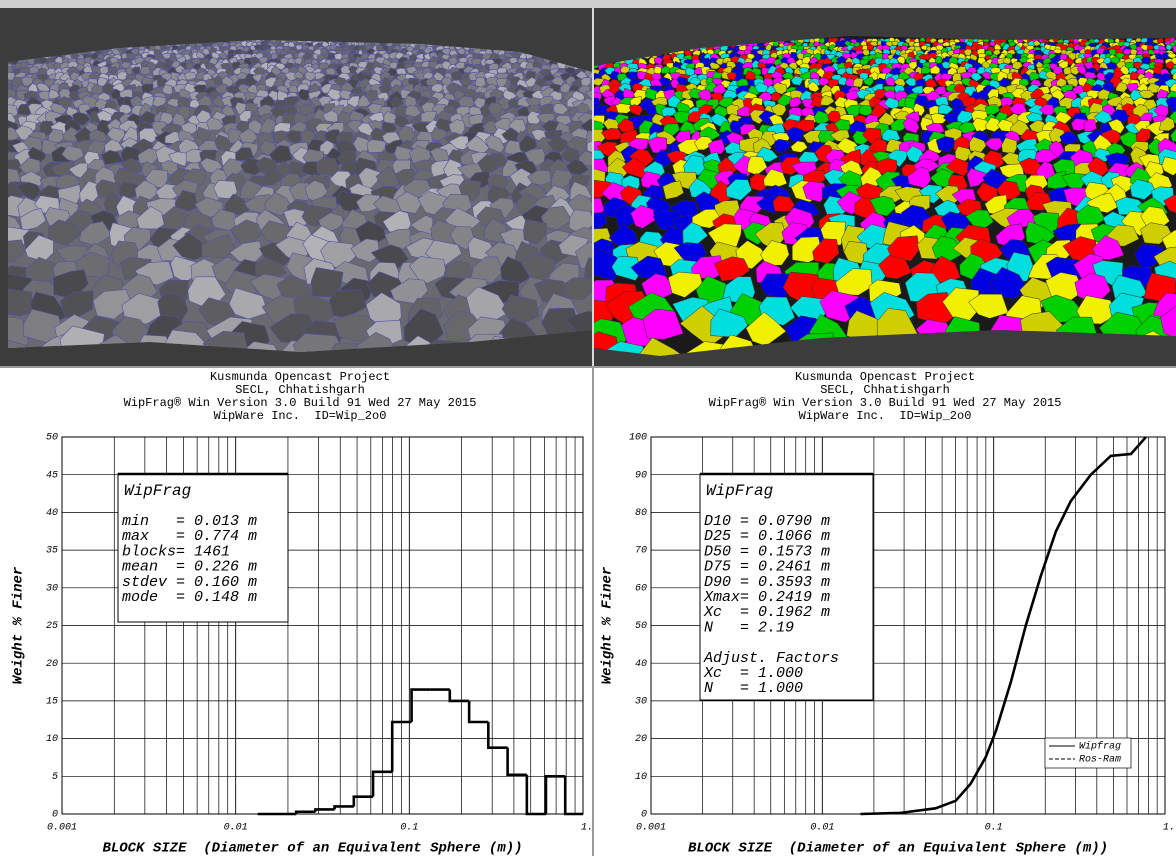 This screenshot has height=856, width=1176. I want to click on x-tick-label: 0.01, so click(236, 828).